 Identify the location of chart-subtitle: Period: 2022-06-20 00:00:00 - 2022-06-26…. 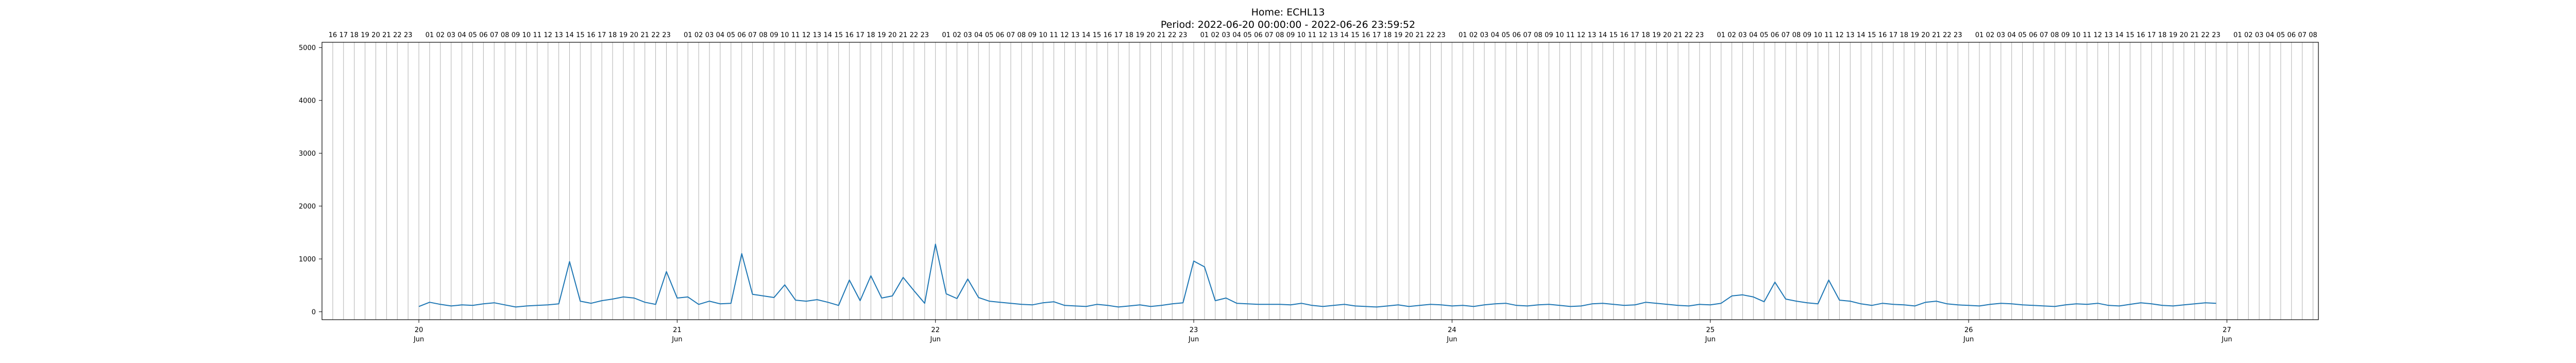
(1288, 24).